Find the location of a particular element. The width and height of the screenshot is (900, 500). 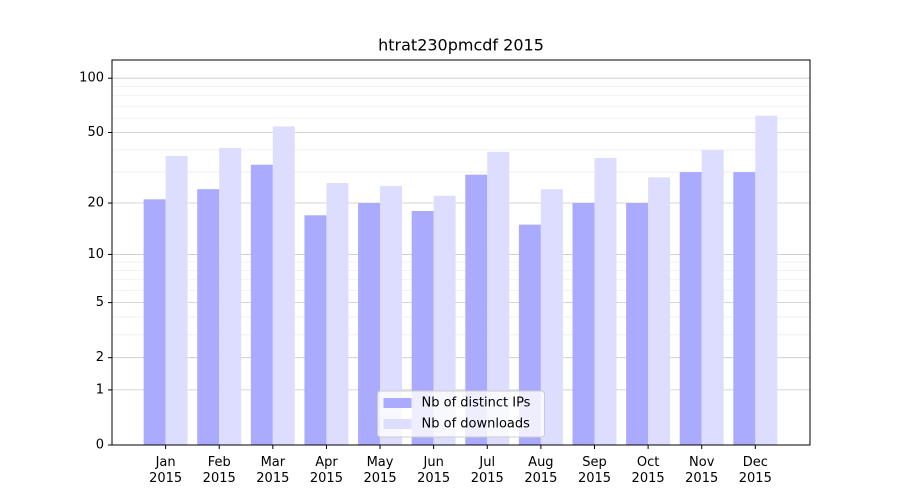

y-tick-label: 5 is located at coordinates (100, 302).